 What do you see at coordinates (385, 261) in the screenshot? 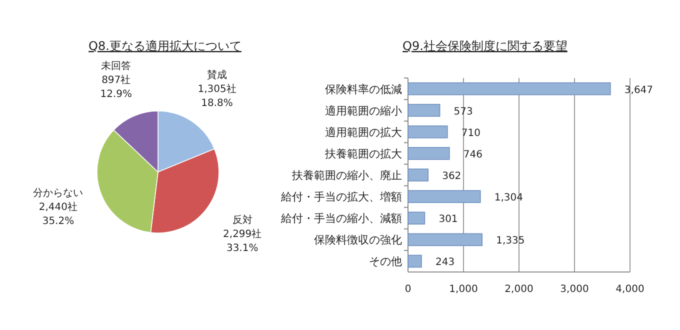
I see `y-tick-label: その他` at bounding box center [385, 261].